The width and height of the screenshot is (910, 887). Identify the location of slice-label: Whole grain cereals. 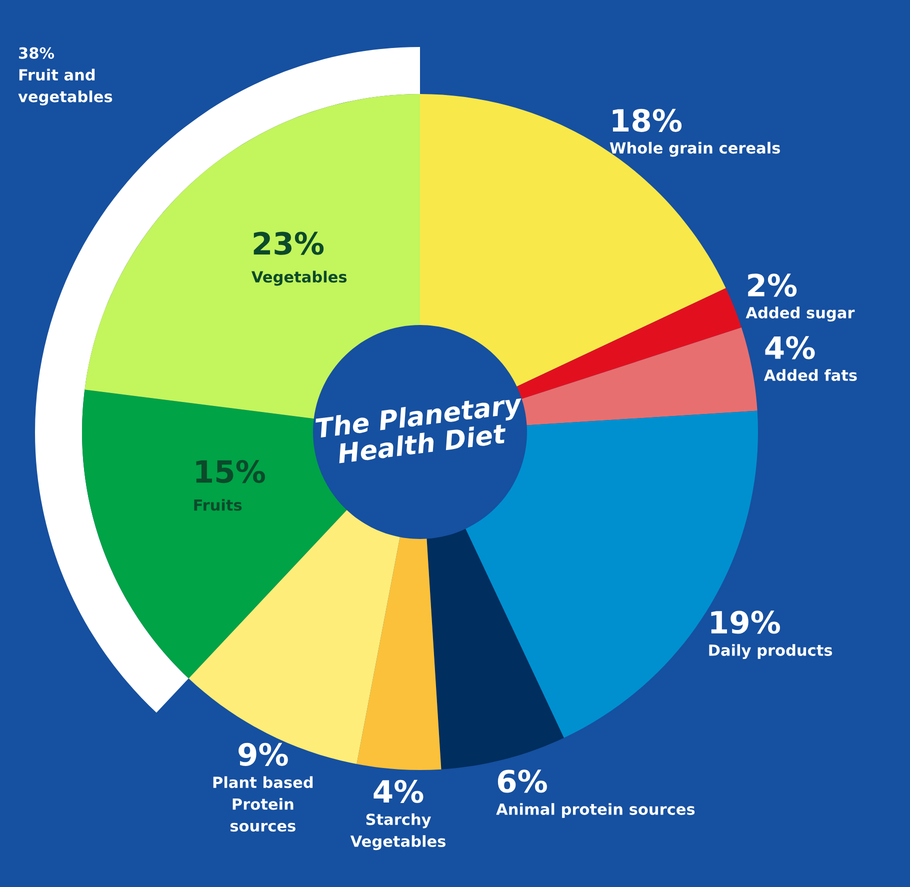
(695, 149).